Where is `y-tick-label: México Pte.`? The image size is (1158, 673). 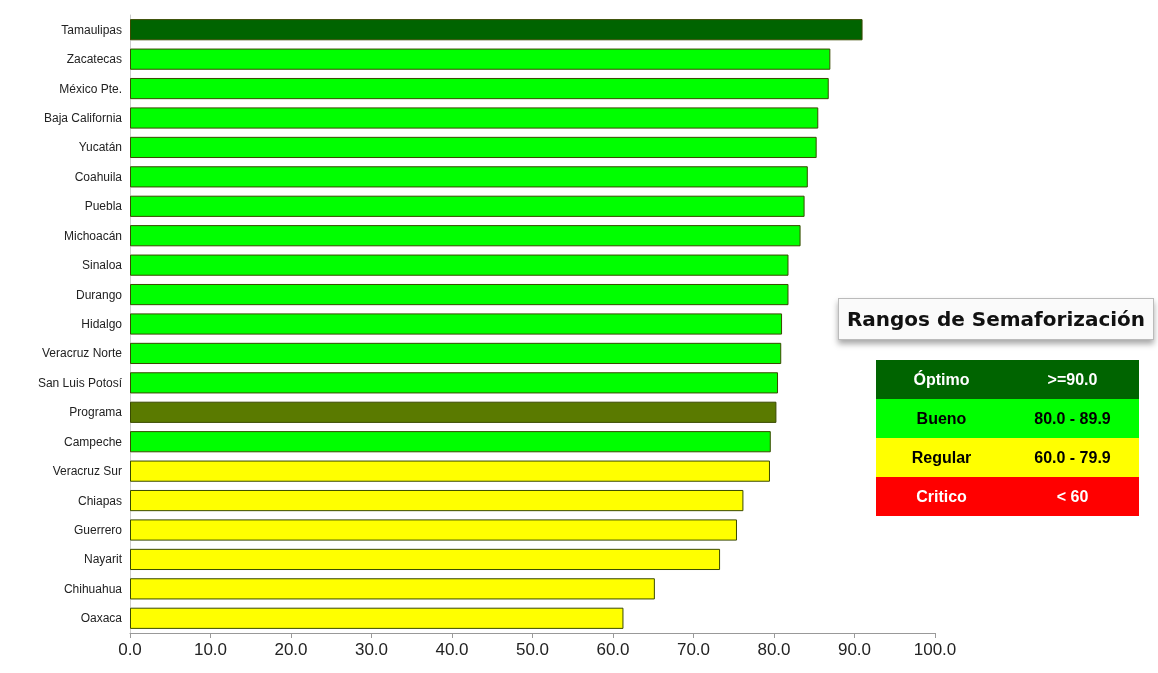 y-tick-label: México Pte. is located at coordinates (90, 88).